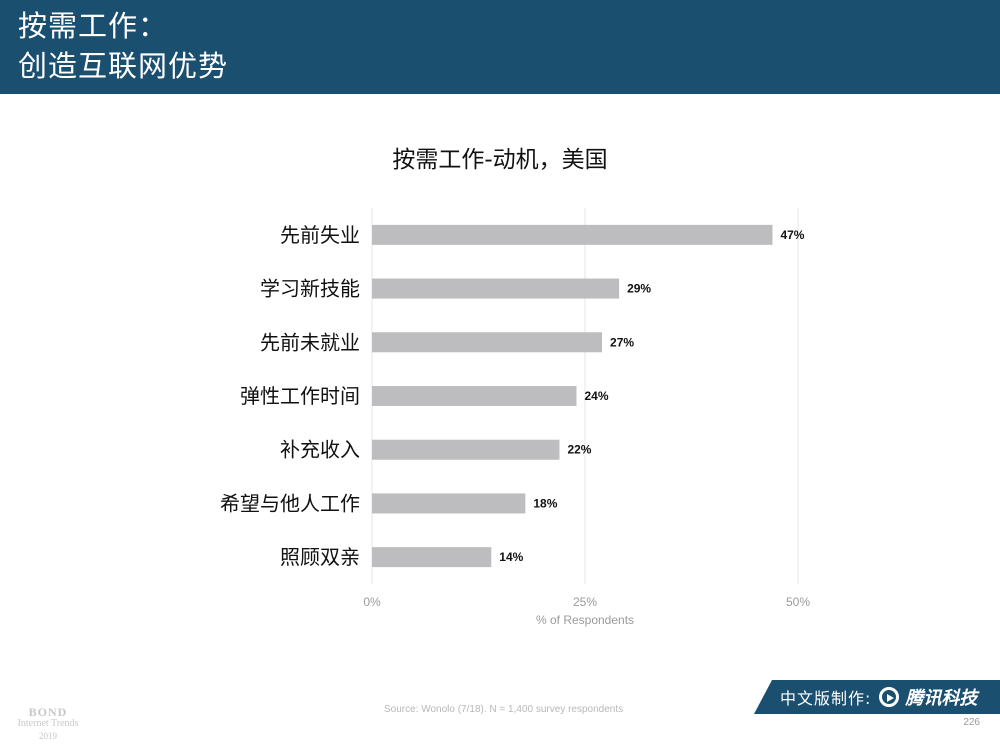 The height and width of the screenshot is (750, 1000). Describe the element at coordinates (310, 289) in the screenshot. I see `category-label: 学习新技能` at that location.